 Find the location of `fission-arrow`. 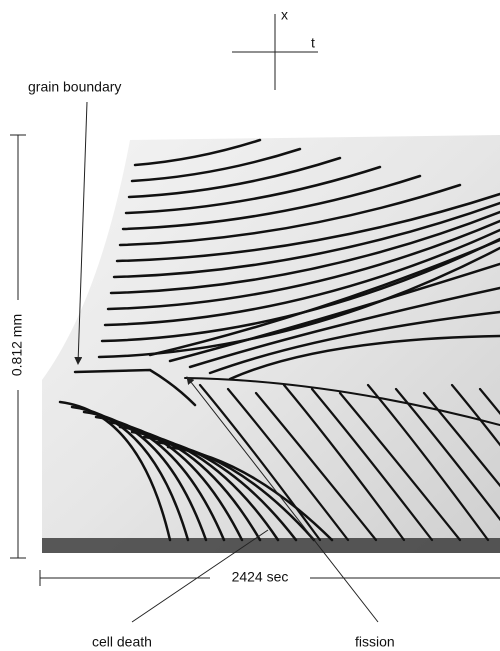

fission-arrow is located at coordinates (282, 499).